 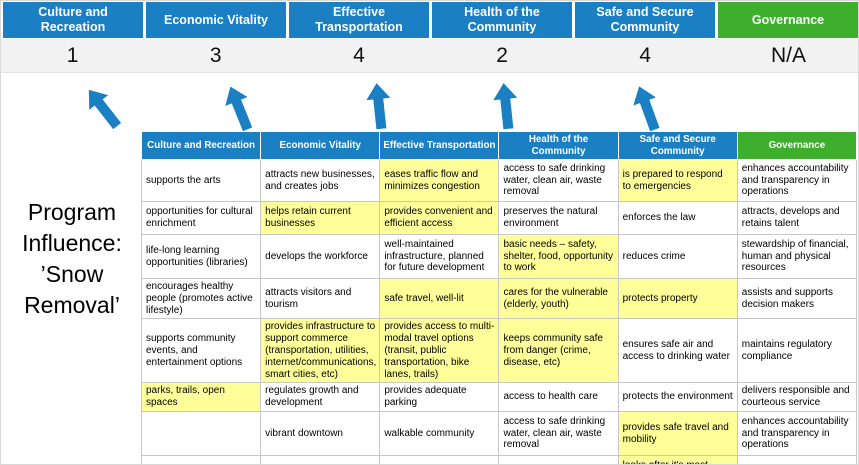 What do you see at coordinates (677, 397) in the screenshot?
I see `matrix-cell: protects the environment` at bounding box center [677, 397].